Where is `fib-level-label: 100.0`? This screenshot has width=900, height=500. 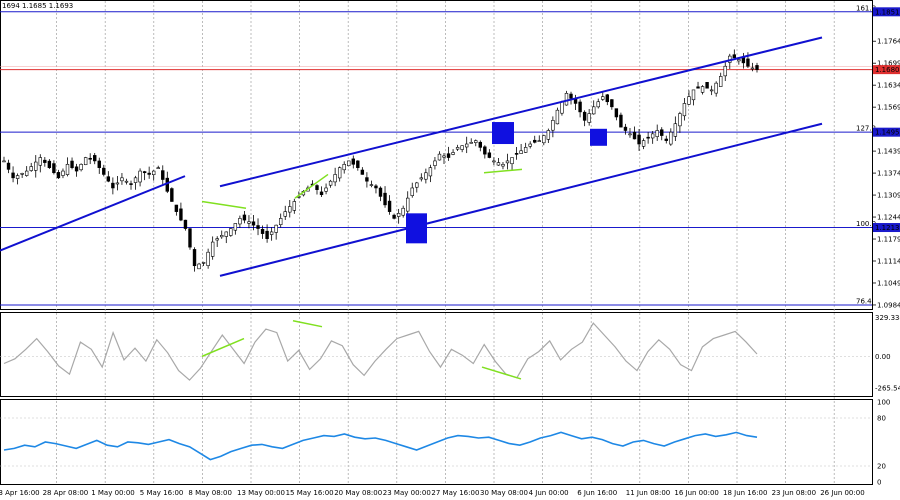
fib-level-label: 100.0 is located at coordinates (866, 224).